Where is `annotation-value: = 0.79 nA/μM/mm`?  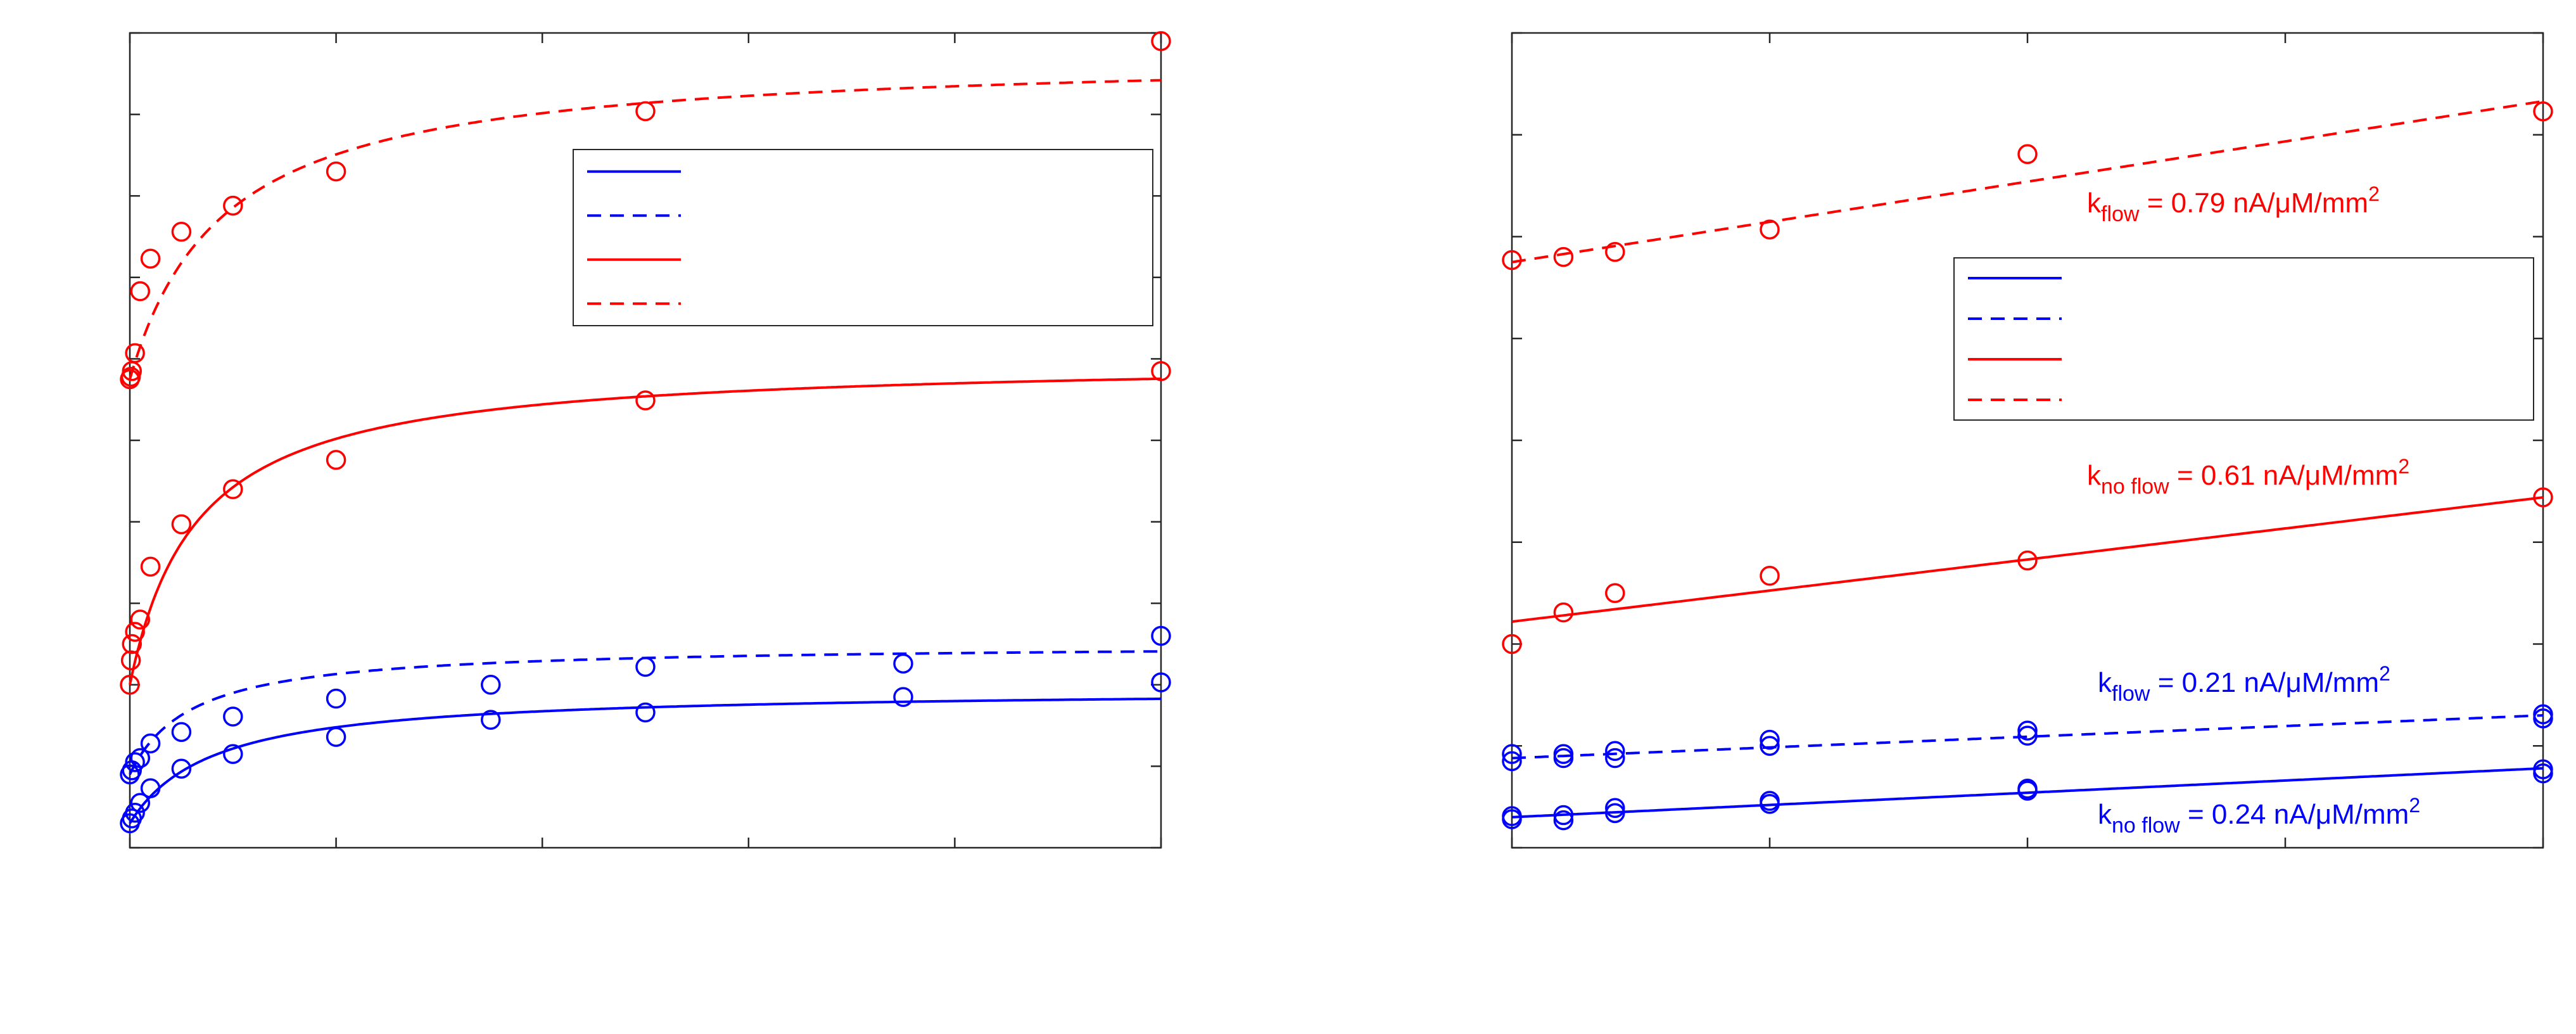
annotation-value: = 0.79 nA/μM/mm is located at coordinates (2253, 203).